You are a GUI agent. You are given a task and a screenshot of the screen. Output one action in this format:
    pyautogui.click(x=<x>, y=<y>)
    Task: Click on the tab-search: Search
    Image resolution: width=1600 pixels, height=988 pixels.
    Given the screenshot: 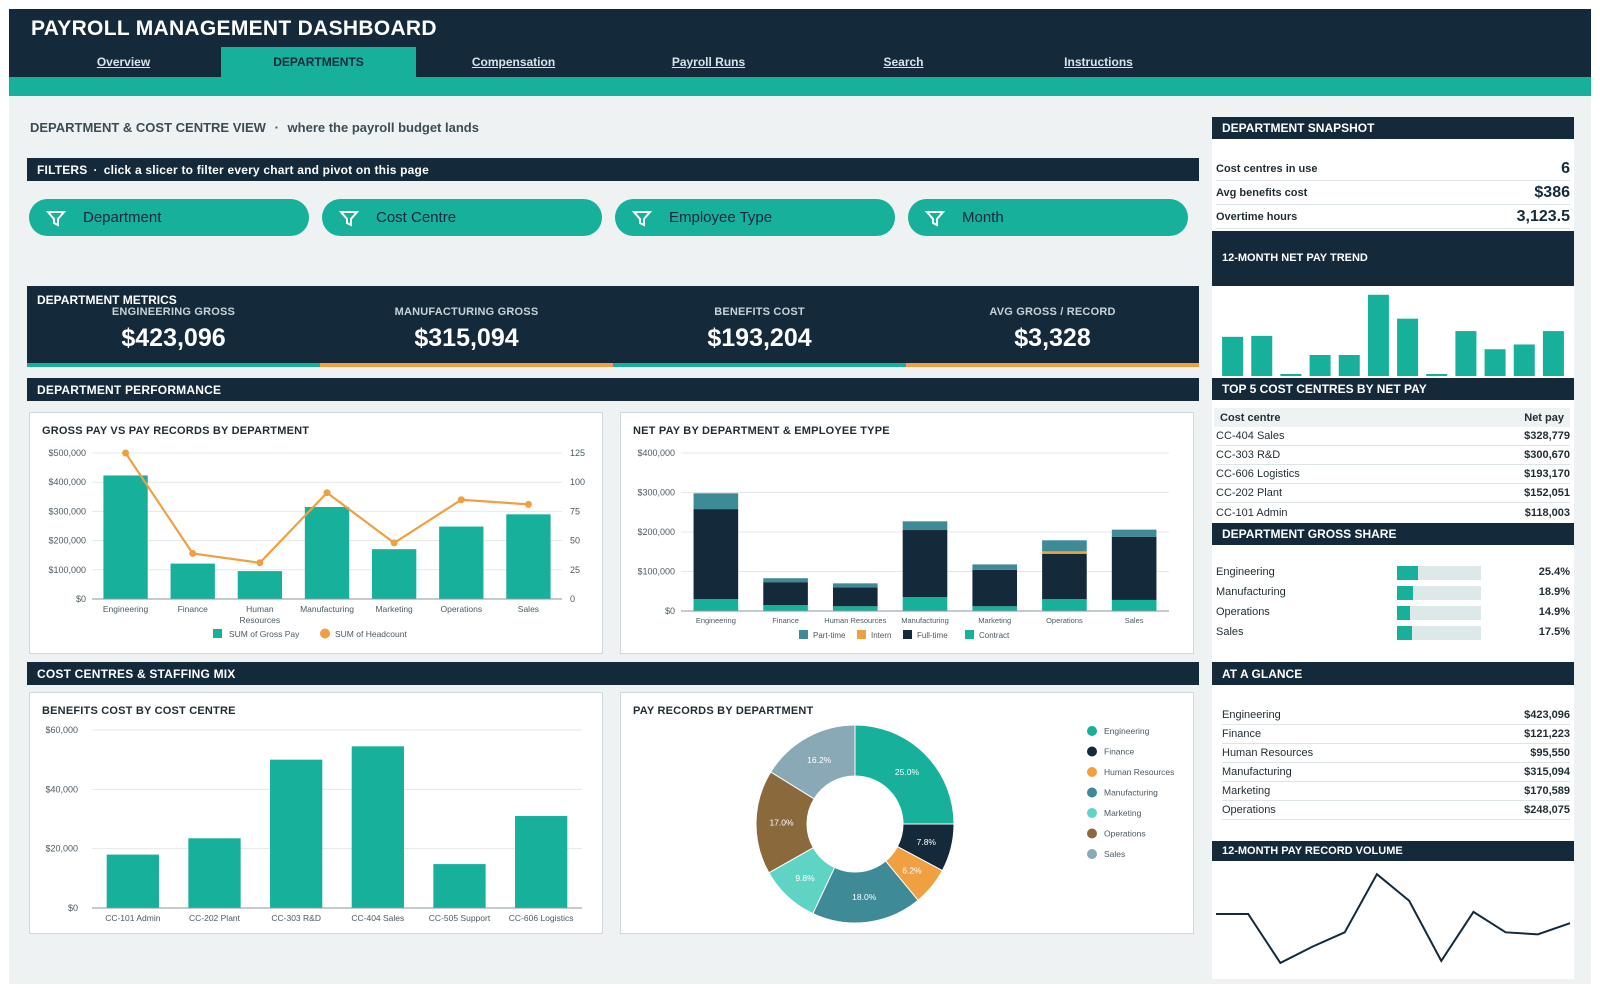 What is the action you would take?
    pyautogui.click(x=903, y=62)
    